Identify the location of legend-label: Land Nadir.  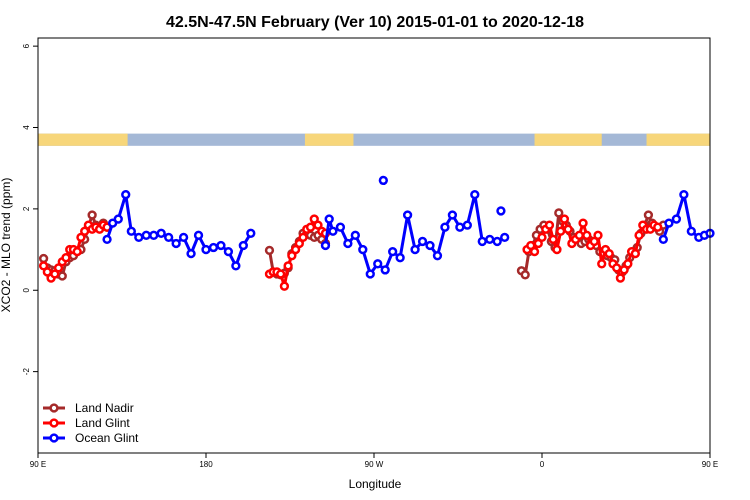
(104, 408).